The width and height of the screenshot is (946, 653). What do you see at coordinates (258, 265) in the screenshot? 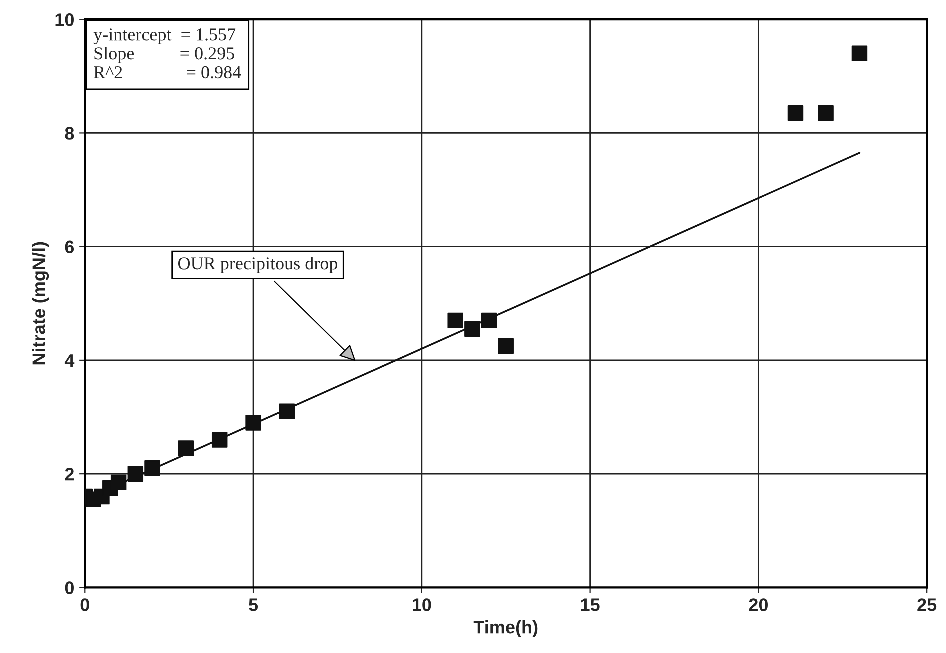
I see `annotation: OUR precipitous drop` at bounding box center [258, 265].